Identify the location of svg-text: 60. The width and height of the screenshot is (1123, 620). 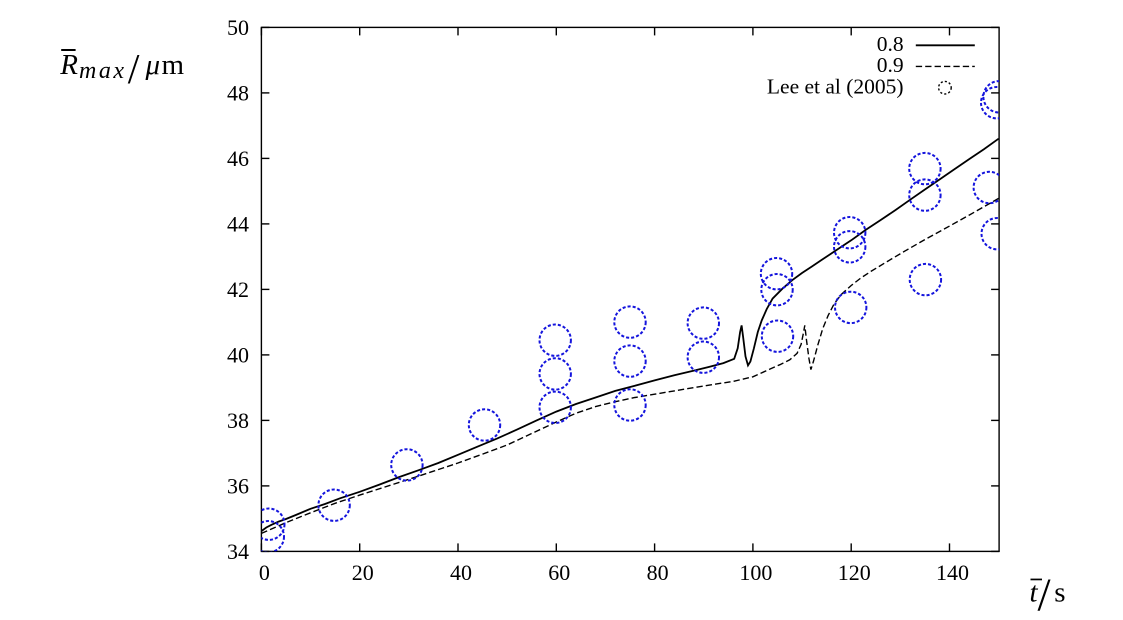
(559, 572).